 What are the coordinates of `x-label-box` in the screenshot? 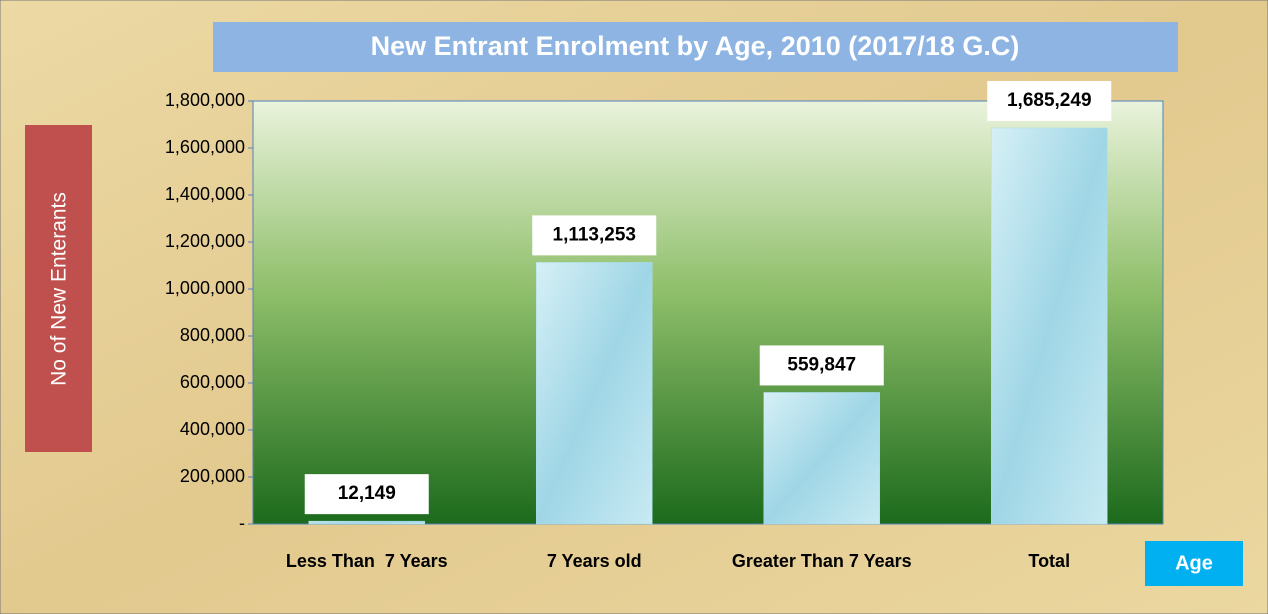 It's located at (1194, 563).